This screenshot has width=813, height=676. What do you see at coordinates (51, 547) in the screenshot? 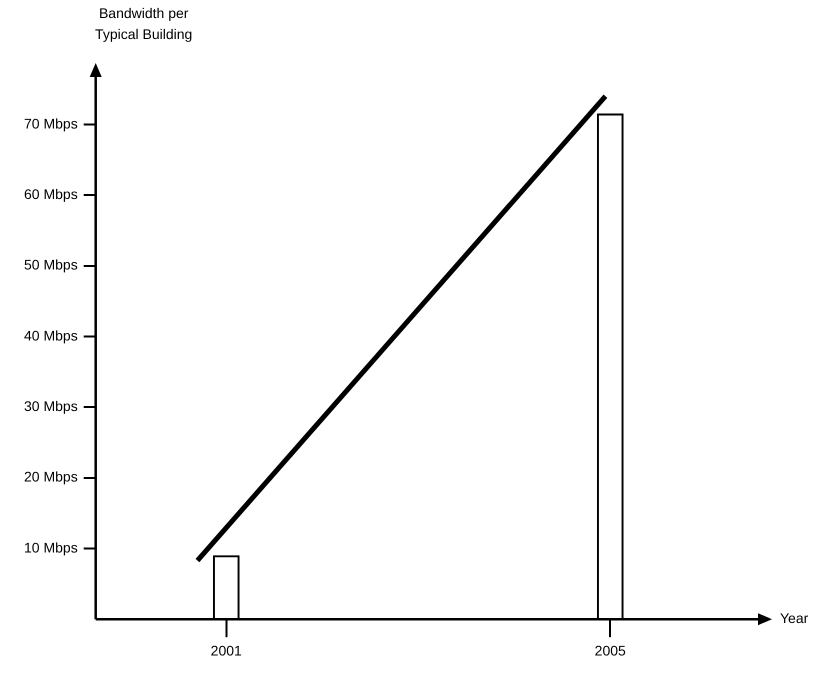
I see `y-tick-label: 10 Mbps` at bounding box center [51, 547].